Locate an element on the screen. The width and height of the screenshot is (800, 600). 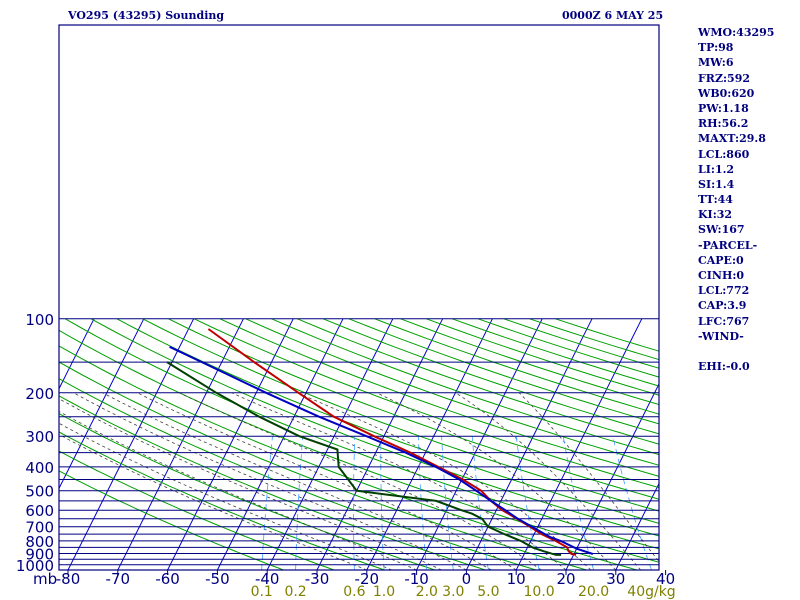
index-row: EHI:-0.0 is located at coordinates (724, 367).